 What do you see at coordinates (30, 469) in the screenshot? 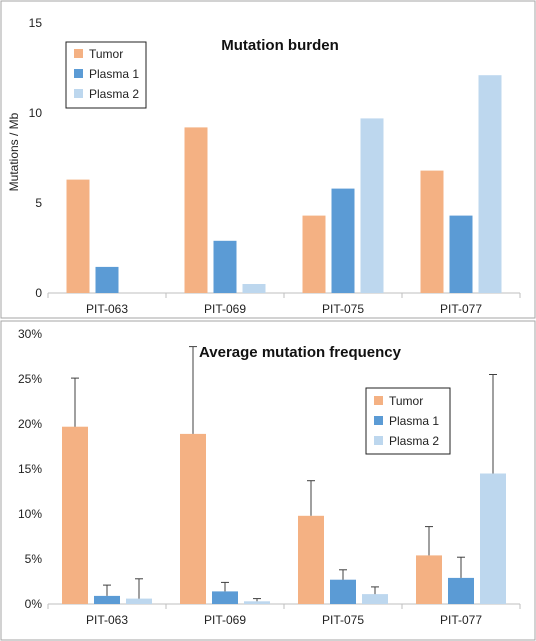
I see `chart-2-y-tick-label: 15%` at bounding box center [30, 469].